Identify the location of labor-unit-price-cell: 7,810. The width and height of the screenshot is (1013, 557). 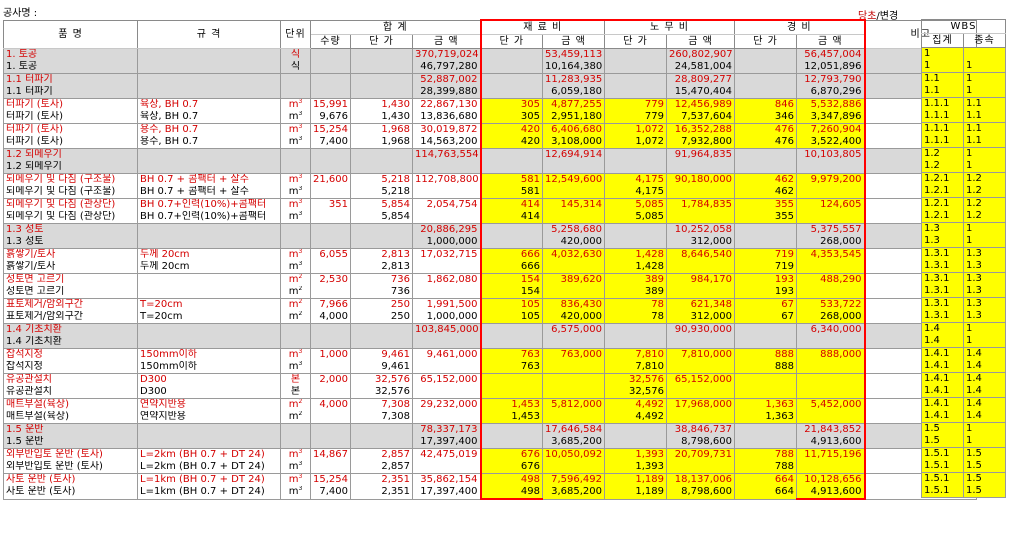
(635, 367).